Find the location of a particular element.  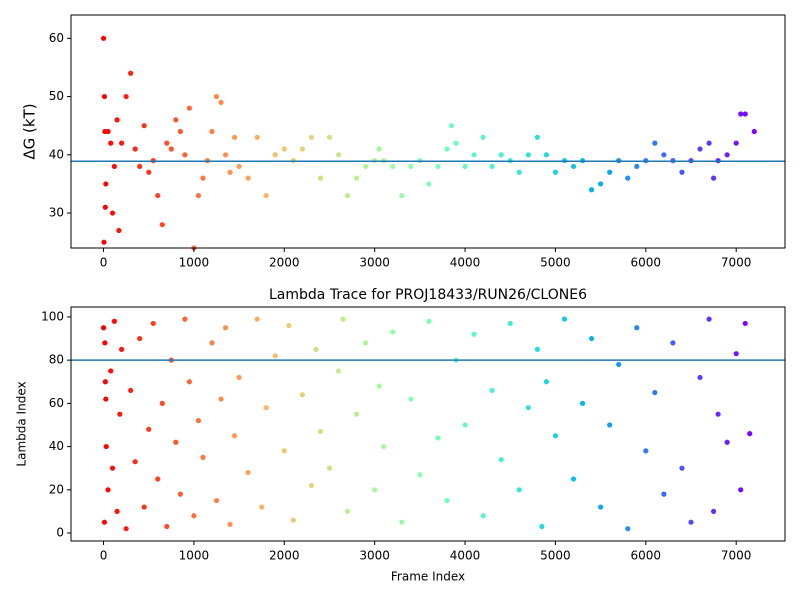

y-axis-label: Lambda Index is located at coordinates (22, 423).